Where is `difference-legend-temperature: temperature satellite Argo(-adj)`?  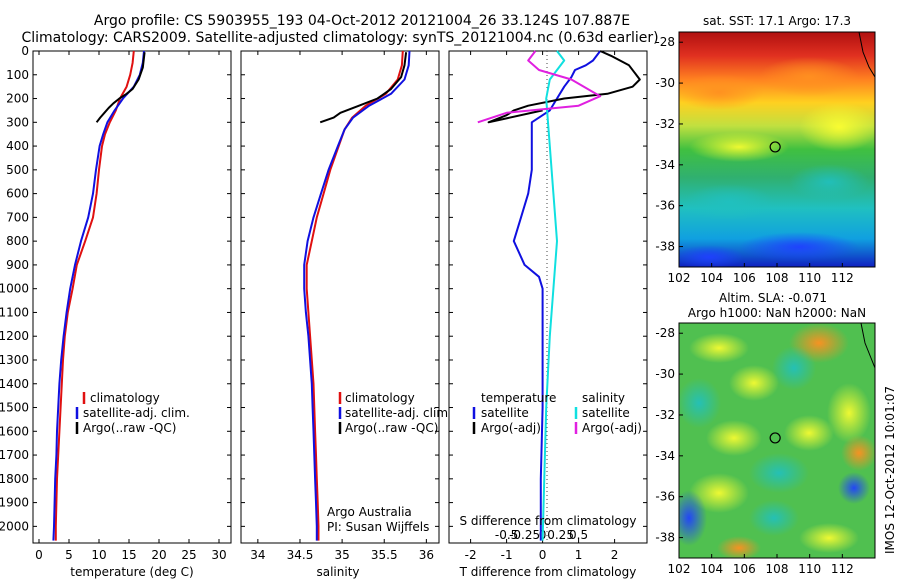 difference-legend-temperature: temperature satellite Argo(-adj) is located at coordinates (514, 413).